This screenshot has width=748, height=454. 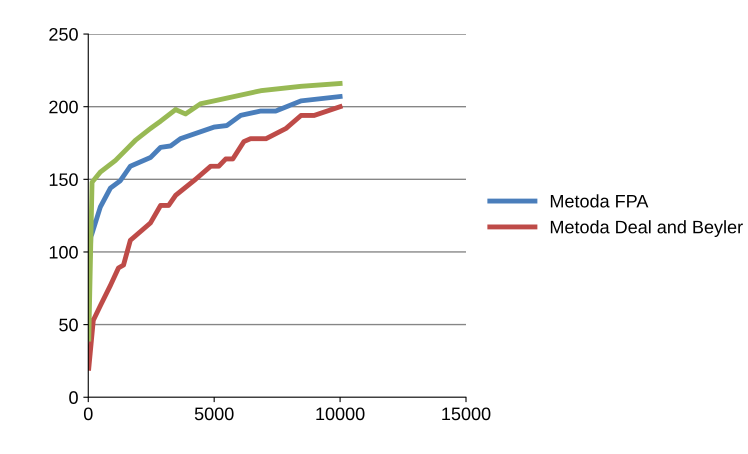 What do you see at coordinates (63, 34) in the screenshot?
I see `y-tick-label: 250` at bounding box center [63, 34].